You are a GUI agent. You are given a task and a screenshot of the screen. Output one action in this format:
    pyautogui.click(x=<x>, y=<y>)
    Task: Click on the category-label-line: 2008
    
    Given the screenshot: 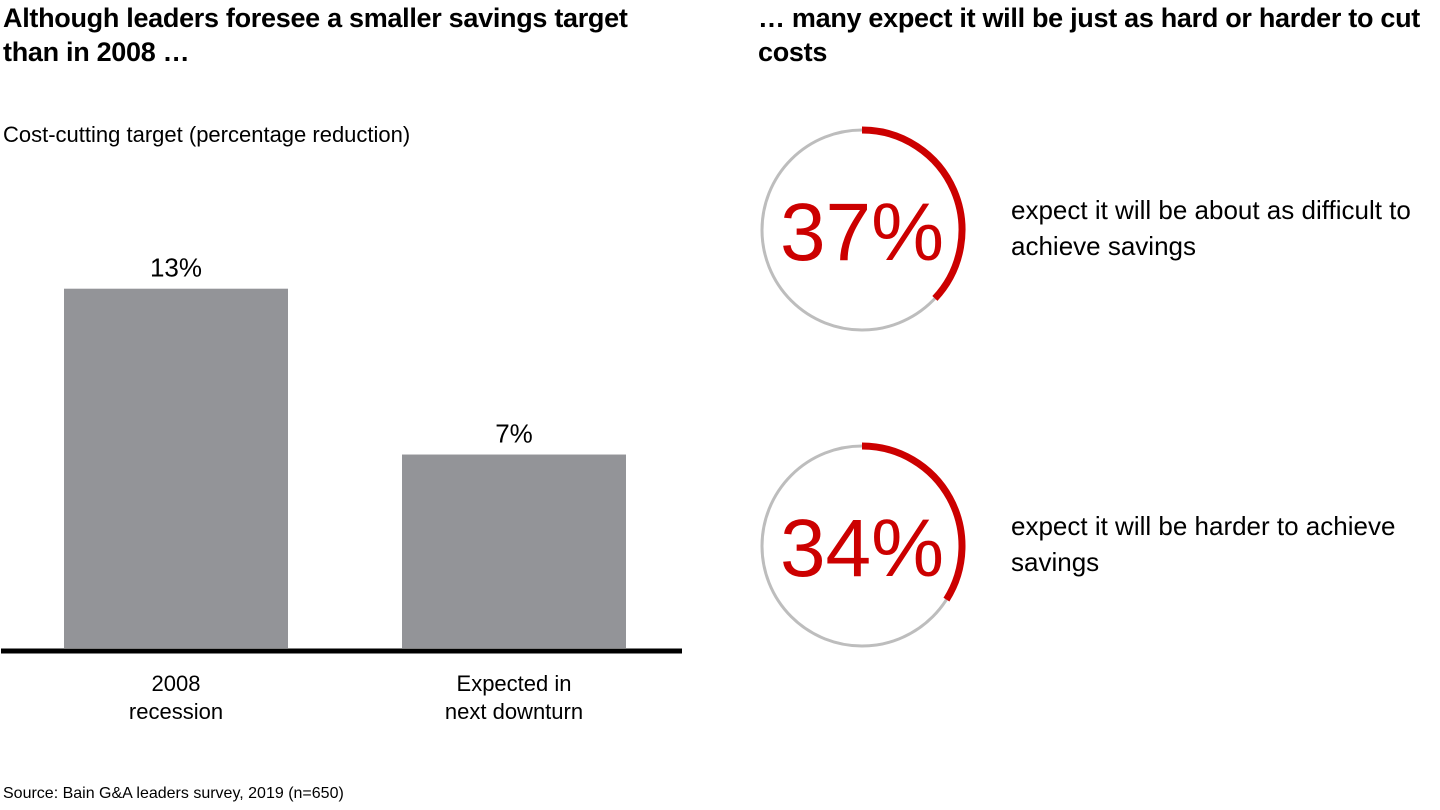 What is the action you would take?
    pyautogui.click(x=176, y=683)
    